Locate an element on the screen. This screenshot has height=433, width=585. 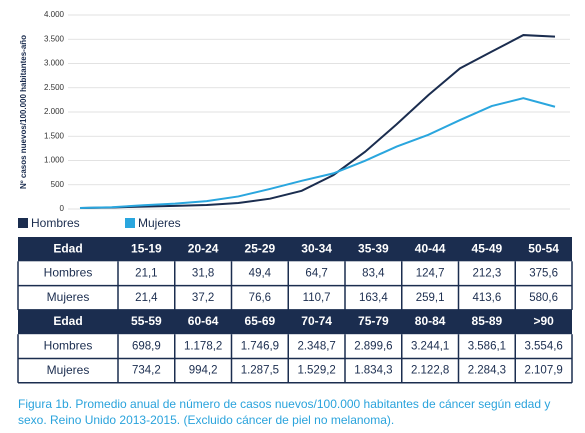
table-cell: 76,6 is located at coordinates (260, 298).